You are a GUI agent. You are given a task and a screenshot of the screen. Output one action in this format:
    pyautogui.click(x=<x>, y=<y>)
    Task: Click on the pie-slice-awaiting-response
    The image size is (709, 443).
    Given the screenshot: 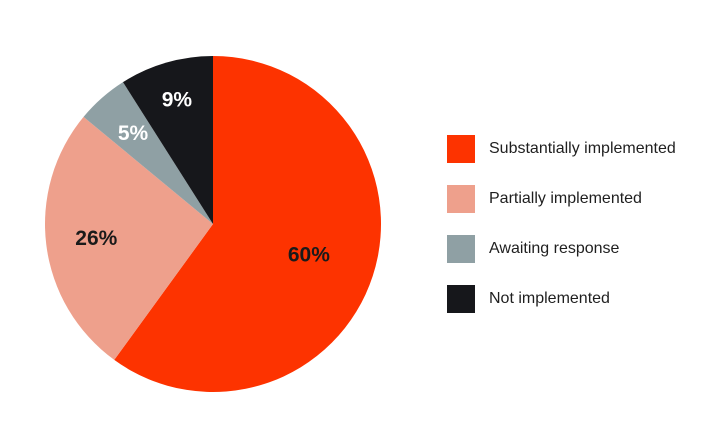 What is the action you would take?
    pyautogui.click(x=148, y=153)
    